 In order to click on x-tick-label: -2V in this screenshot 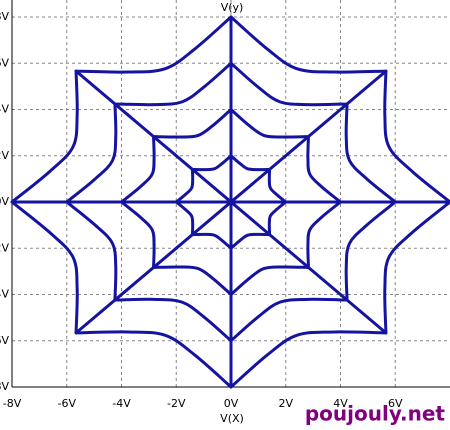, I will do `click(176, 403)`.